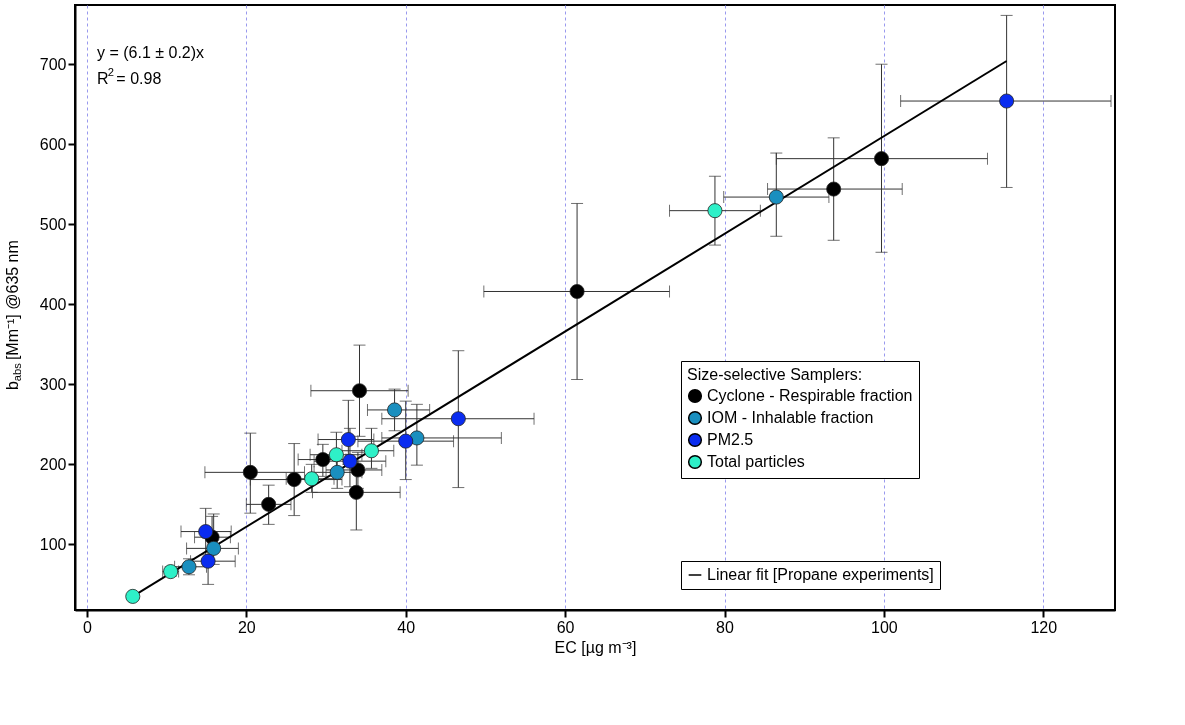 Image resolution: width=1185 pixels, height=725 pixels. What do you see at coordinates (53, 544) in the screenshot?
I see `y-tick-label: 100` at bounding box center [53, 544].